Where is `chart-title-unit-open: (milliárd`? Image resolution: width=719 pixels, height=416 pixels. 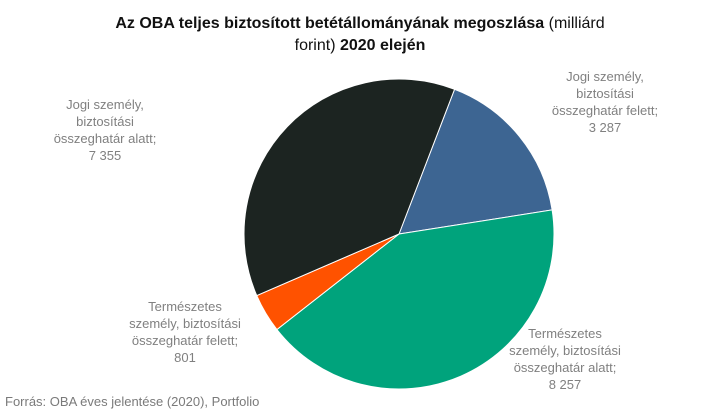
chart-title-unit-open: (milliárd is located at coordinates (574, 23).